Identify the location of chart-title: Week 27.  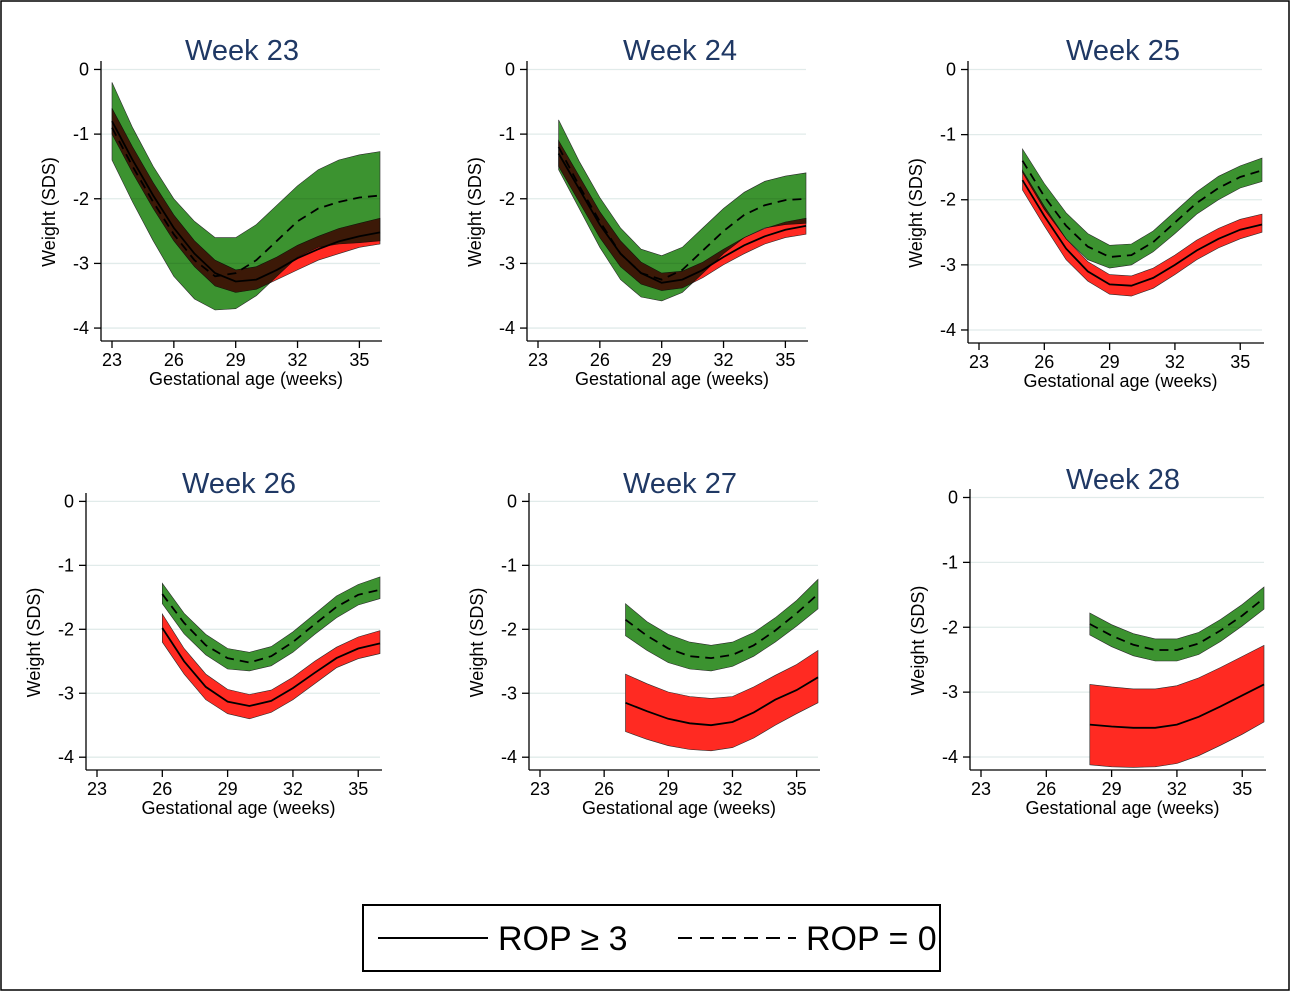
(680, 484).